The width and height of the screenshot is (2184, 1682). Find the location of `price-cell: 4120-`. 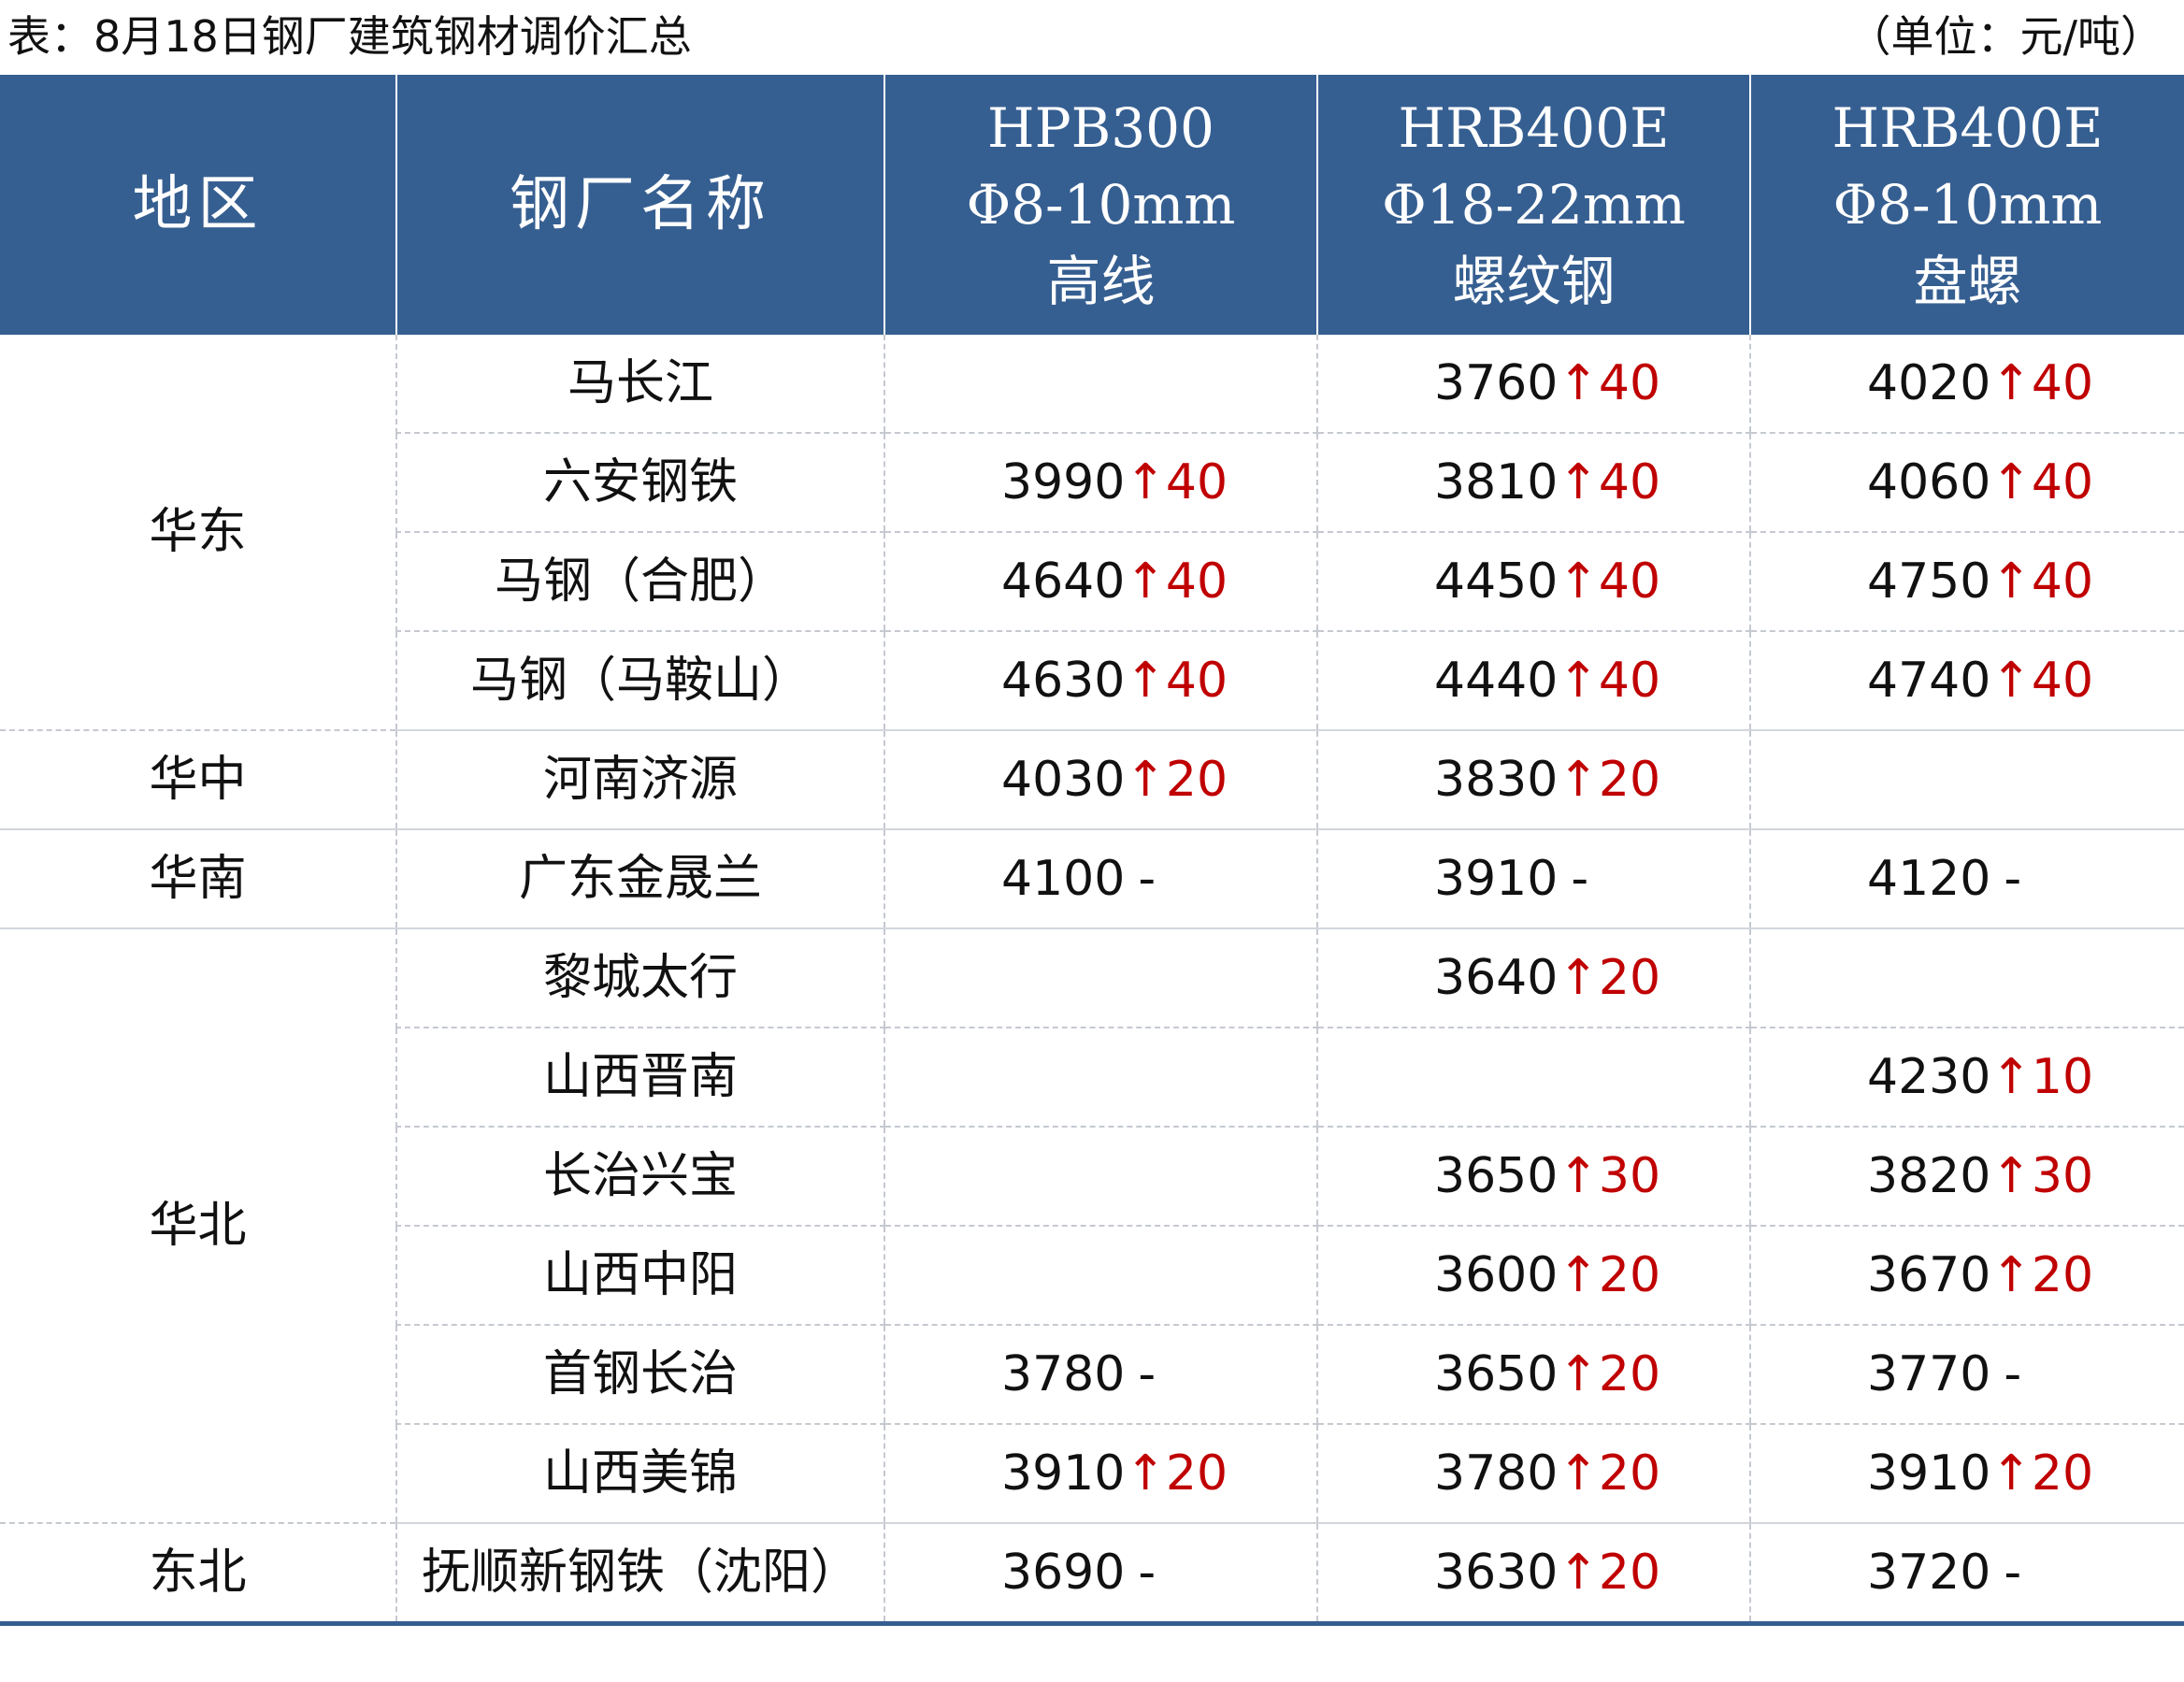

price-cell: 4120- is located at coordinates (1966, 879).